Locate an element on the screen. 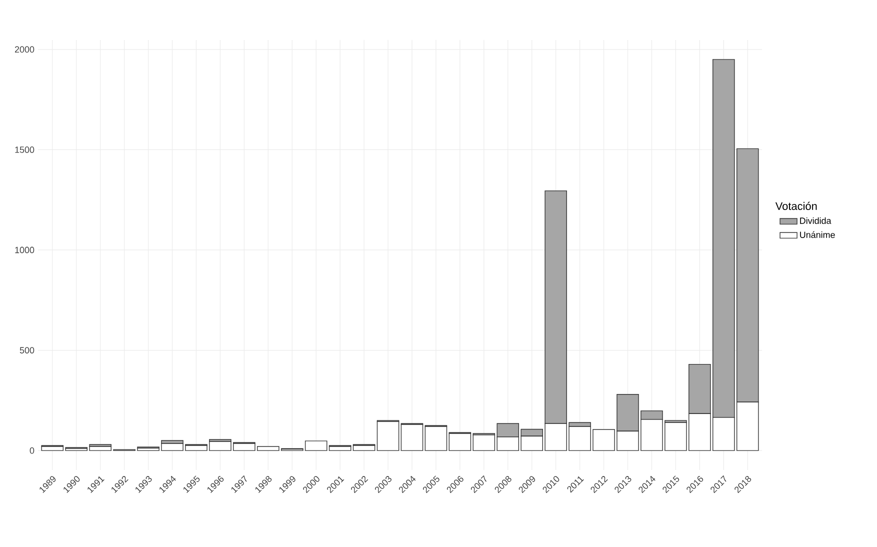 The image size is (877, 547). legend-label: Dividida is located at coordinates (816, 220).